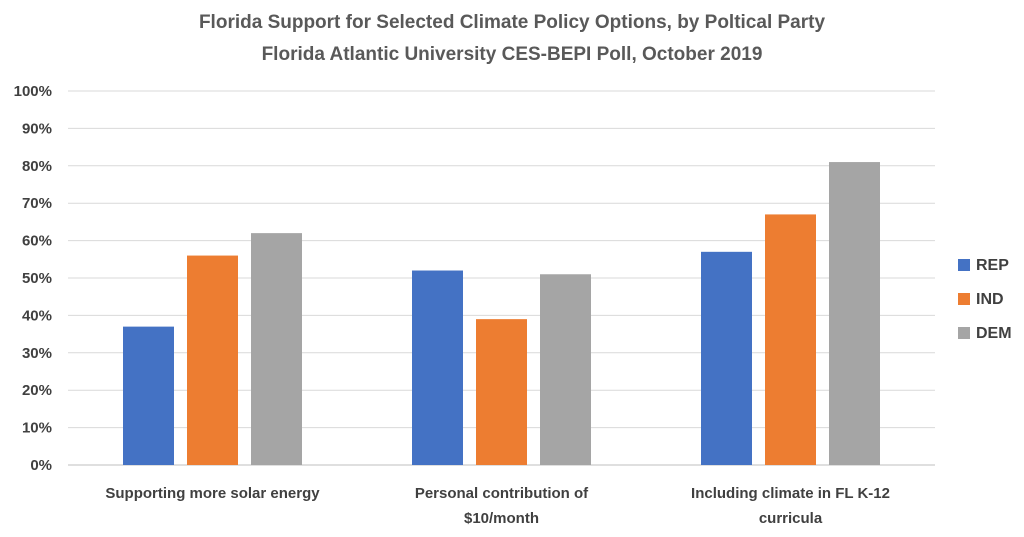 The width and height of the screenshot is (1024, 537). What do you see at coordinates (37, 166) in the screenshot?
I see `y-tick-label: 80%` at bounding box center [37, 166].